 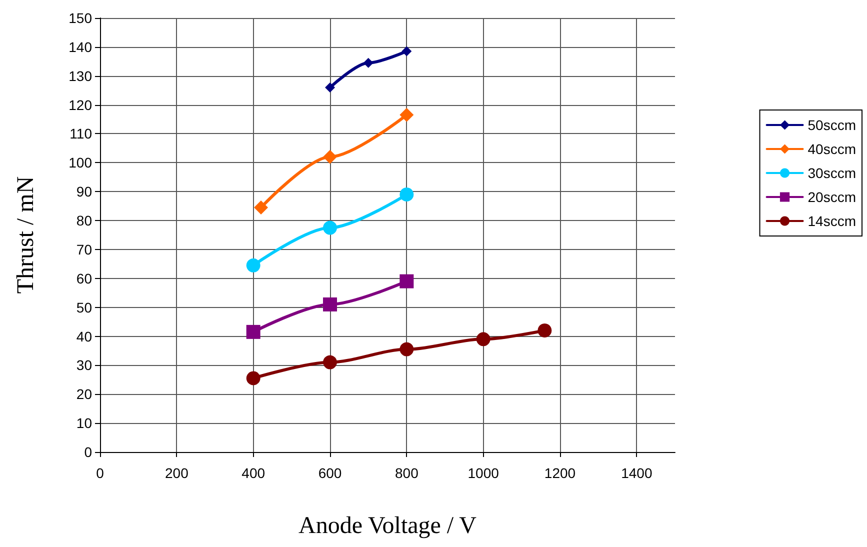 I want to click on legend-label: 40sccm, so click(x=832, y=149).